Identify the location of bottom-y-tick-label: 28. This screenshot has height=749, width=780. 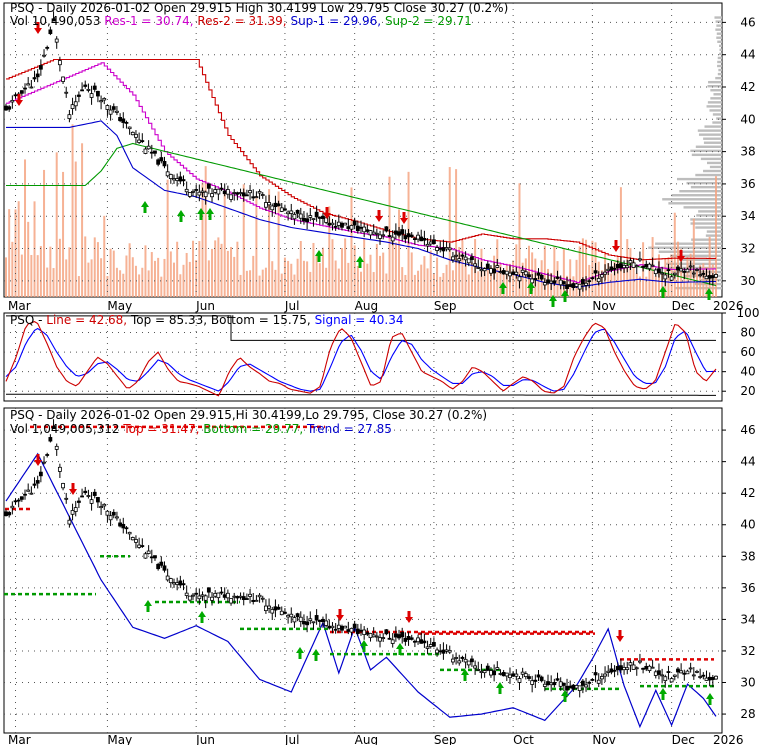
(747, 714).